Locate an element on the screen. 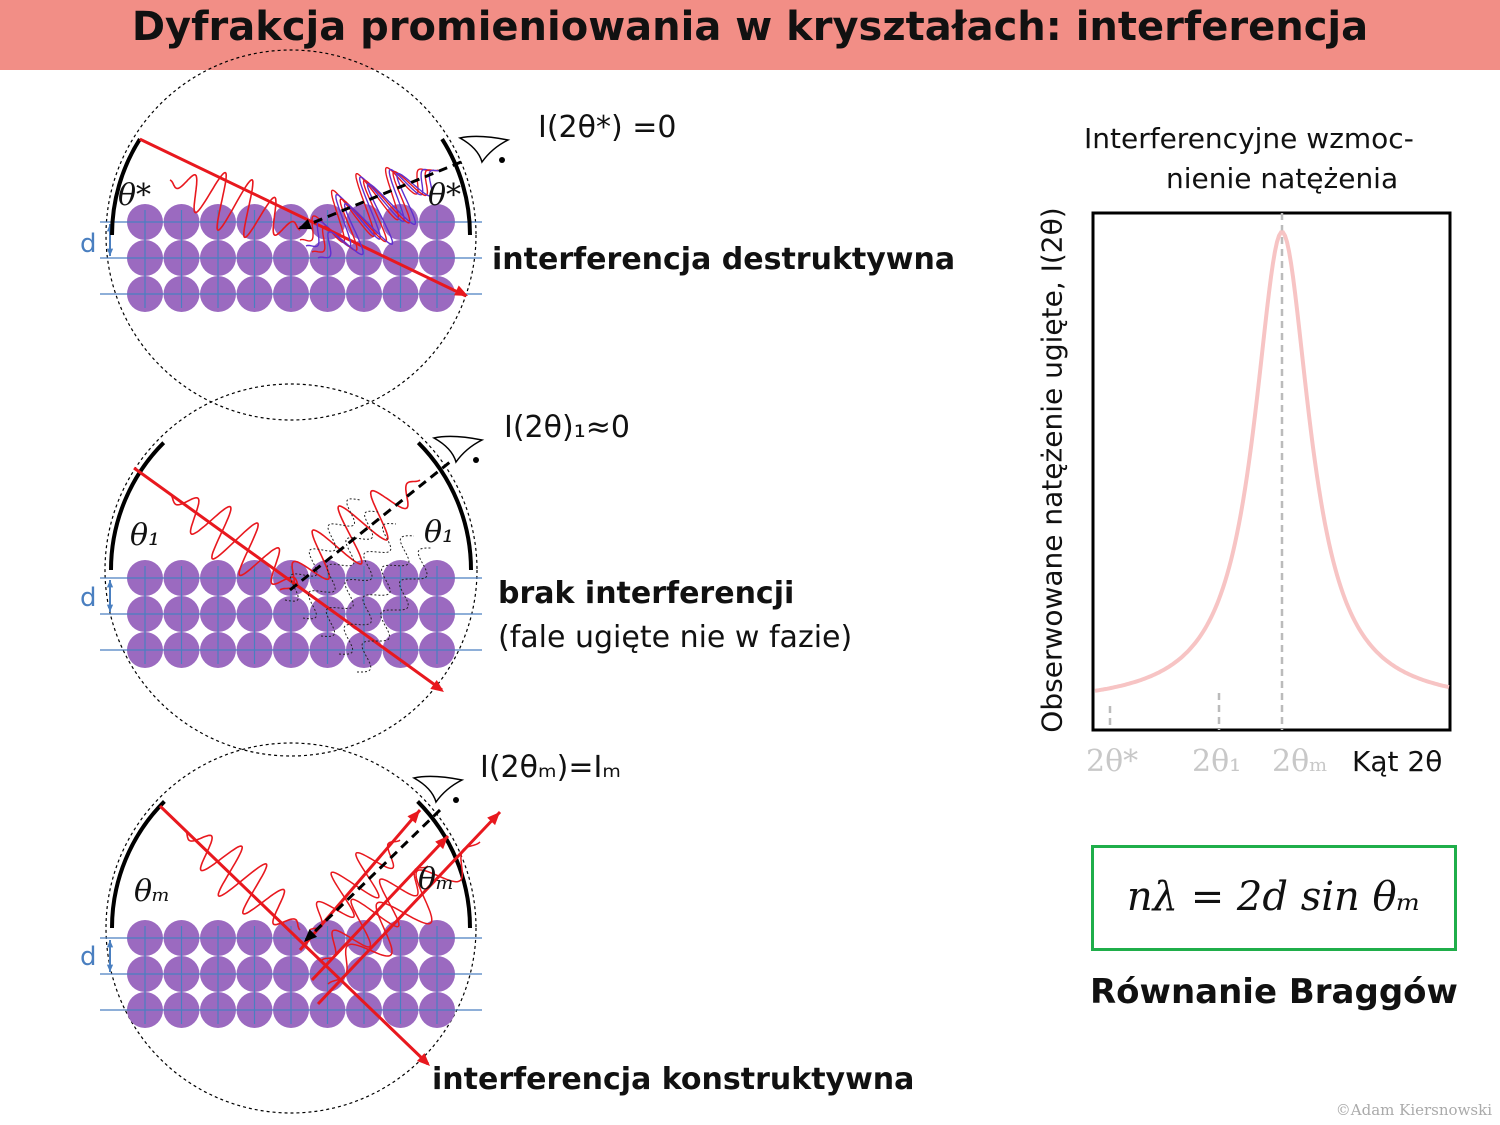 Image resolution: width=1500 pixels, height=1125 pixels. plot-xtick-2theta-m: 2θₘ is located at coordinates (1300, 761).